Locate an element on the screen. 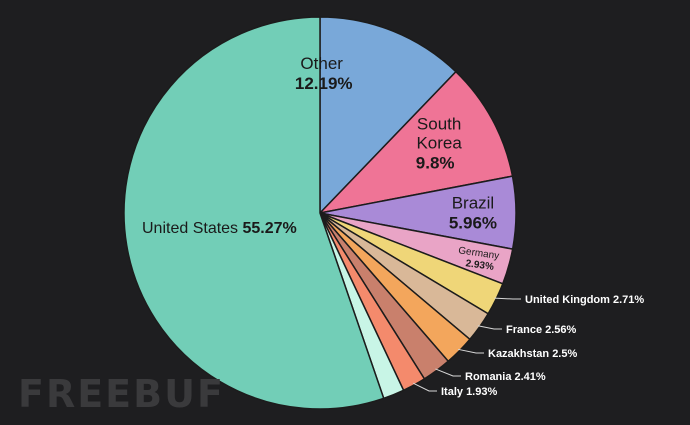 This screenshot has width=690, height=425. callout-label-romania: Romania 2.41% is located at coordinates (505, 377).